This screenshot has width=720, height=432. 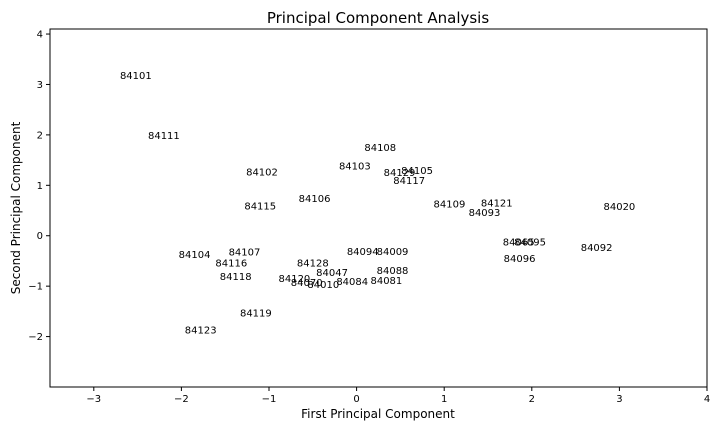 What do you see at coordinates (363, 252) in the screenshot?
I see `point-label: 84094` at bounding box center [363, 252].